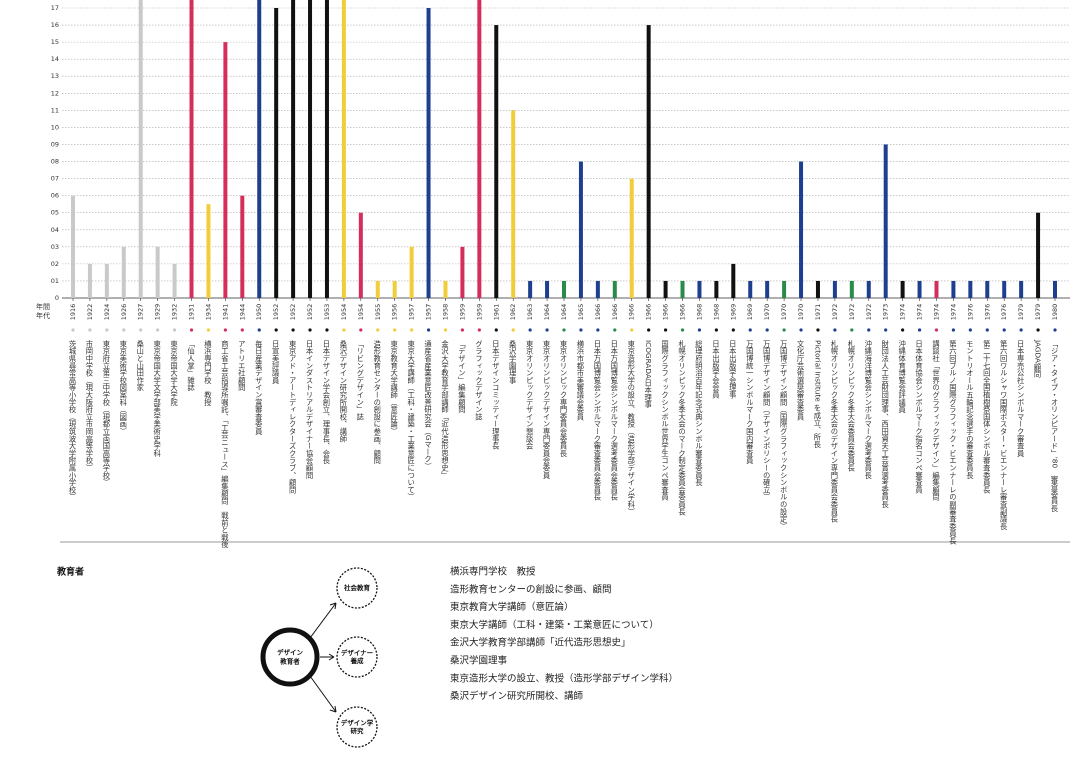 The image size is (1080, 764). What do you see at coordinates (327, 312) in the screenshot?
I see `x-tick-label: 1953` at bounding box center [327, 312].